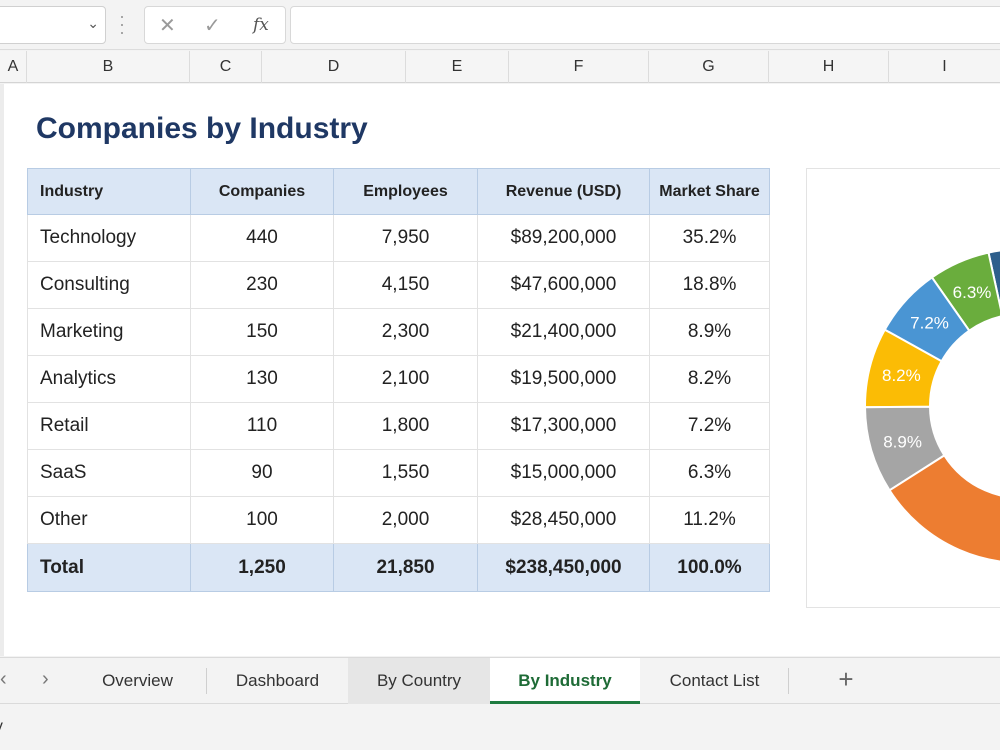 Image resolution: width=1000 pixels, height=750 pixels. Describe the element at coordinates (709, 67) in the screenshot. I see `column-header-g: G` at that location.